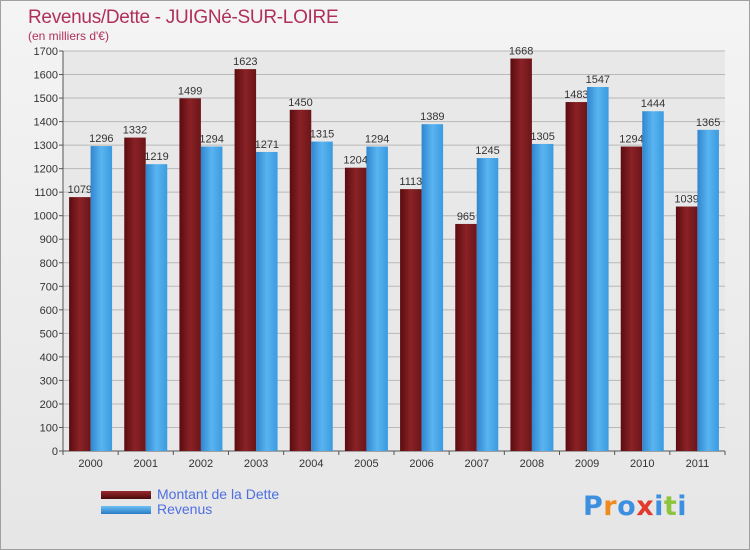  I want to click on logo-letter: x, so click(645, 506).